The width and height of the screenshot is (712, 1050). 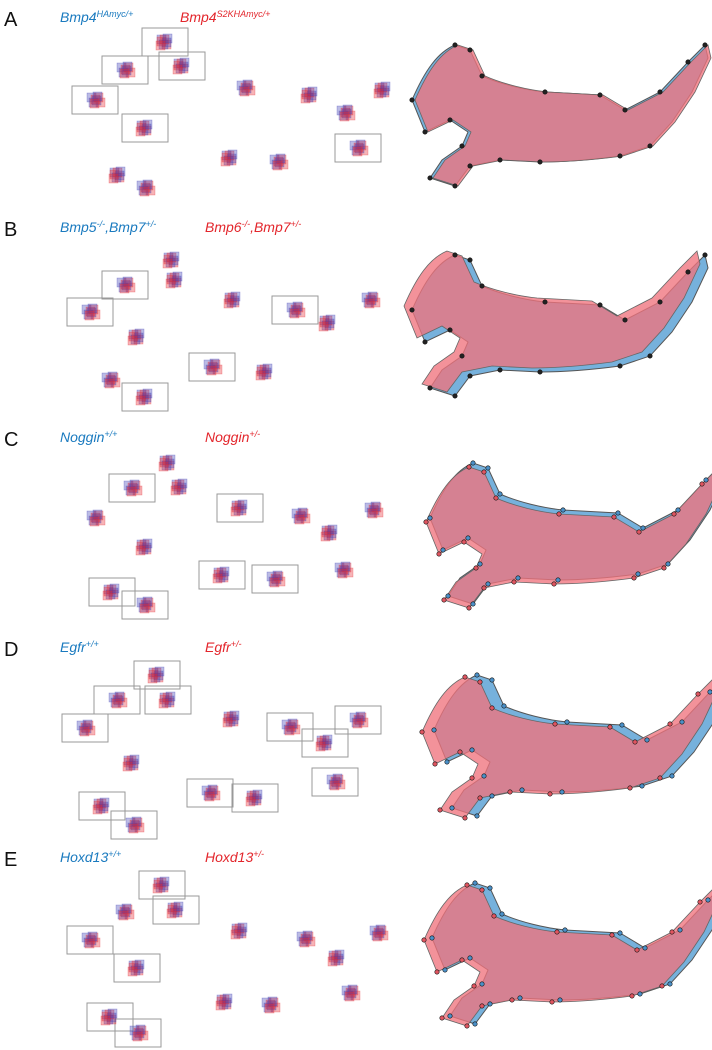 What do you see at coordinates (563, 115) in the screenshot?
I see `mandible-red` at bounding box center [563, 115].